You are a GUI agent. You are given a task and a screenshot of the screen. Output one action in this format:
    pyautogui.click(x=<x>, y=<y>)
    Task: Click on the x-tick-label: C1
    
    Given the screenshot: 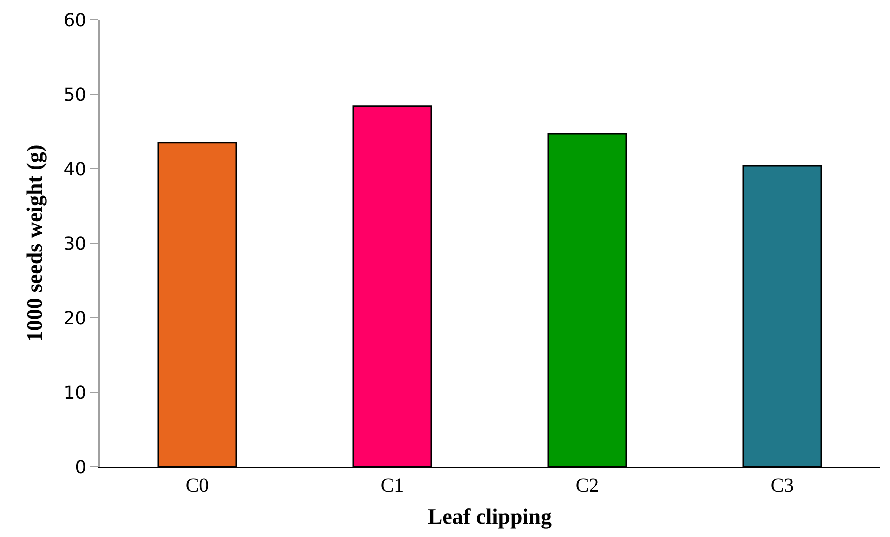 What is the action you would take?
    pyautogui.click(x=392, y=486)
    